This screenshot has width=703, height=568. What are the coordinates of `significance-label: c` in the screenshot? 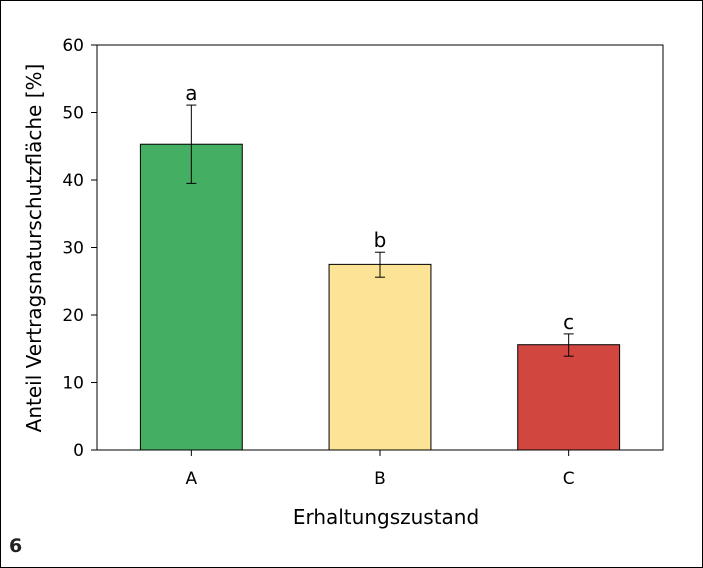 It's located at (568, 322).